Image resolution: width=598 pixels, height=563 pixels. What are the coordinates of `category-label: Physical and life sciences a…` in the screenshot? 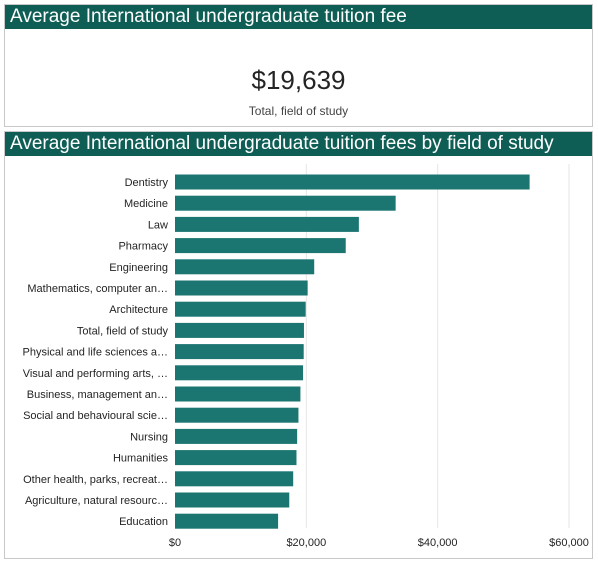 It's located at (95, 353).